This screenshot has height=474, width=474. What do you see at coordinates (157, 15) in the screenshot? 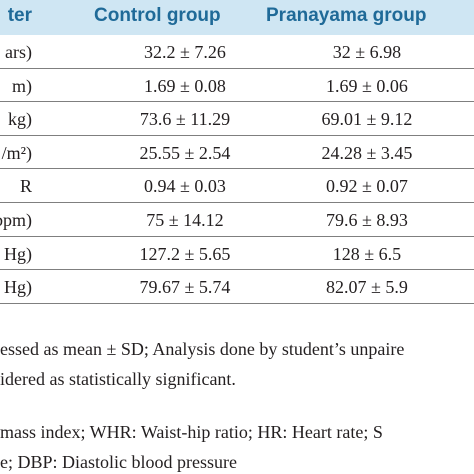
I see `header-control-group: Control group` at bounding box center [157, 15].